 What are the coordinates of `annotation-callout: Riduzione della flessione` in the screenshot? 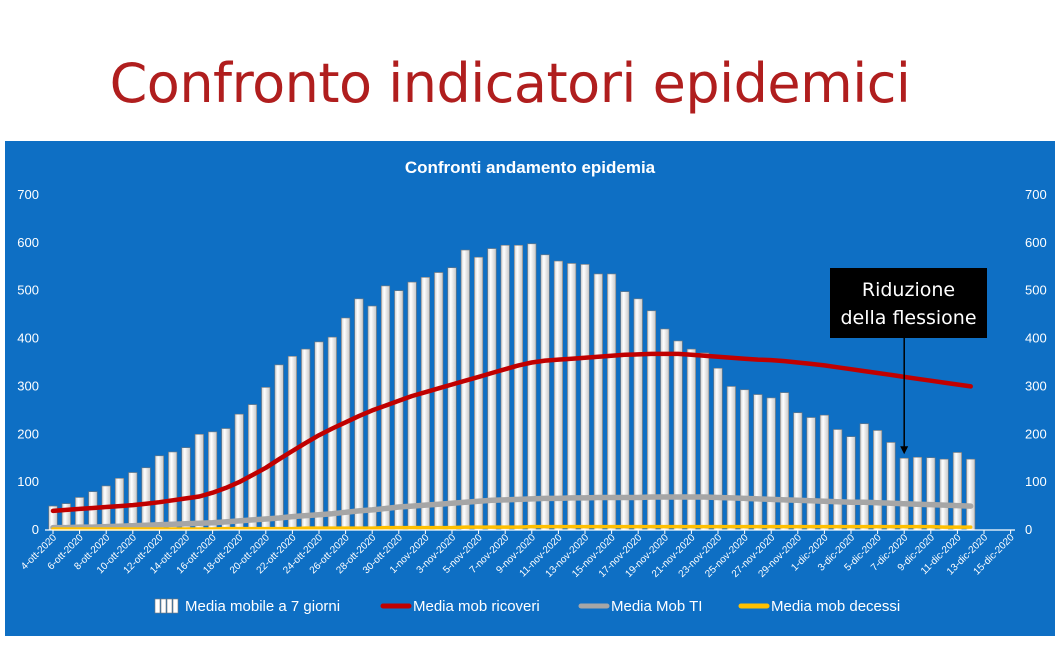 It's located at (908, 361).